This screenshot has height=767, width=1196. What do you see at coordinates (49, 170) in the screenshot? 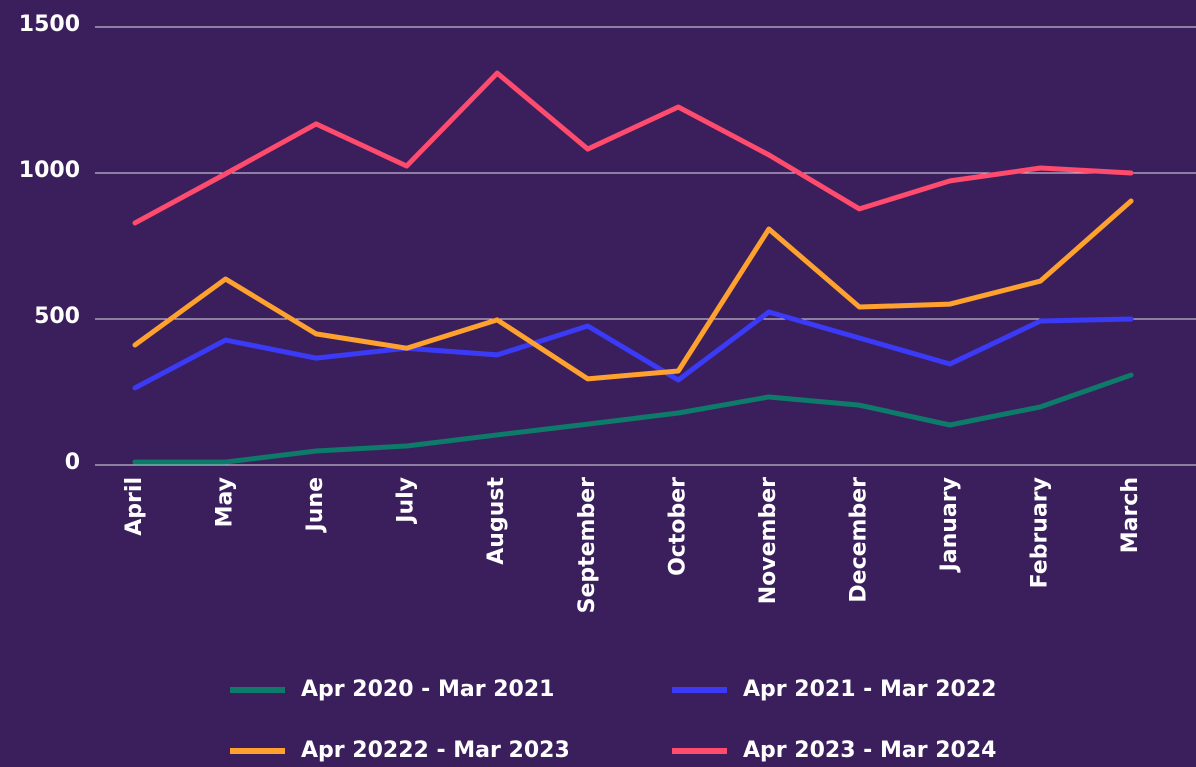
I see `y-tick-label: 1000` at bounding box center [49, 170].